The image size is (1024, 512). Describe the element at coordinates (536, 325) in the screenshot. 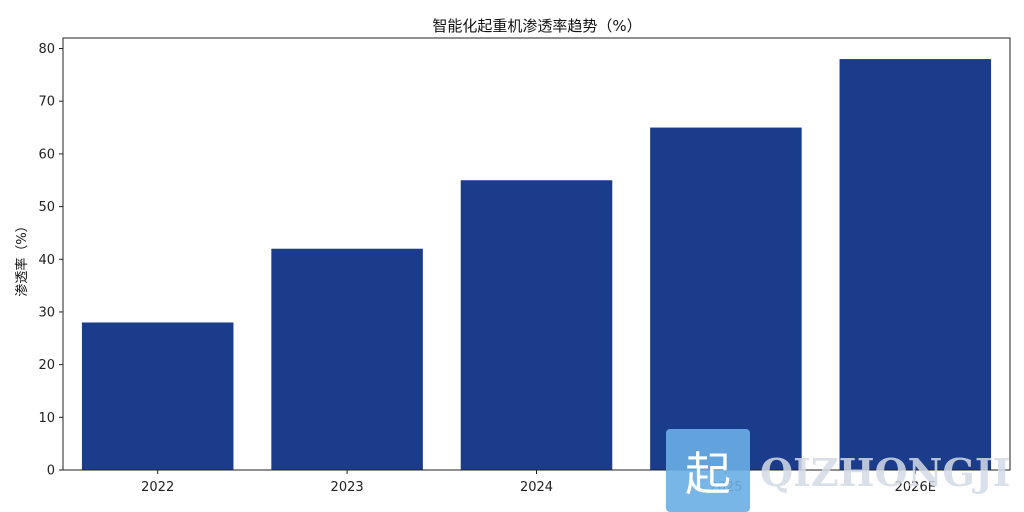

I see `bar-2024` at that location.